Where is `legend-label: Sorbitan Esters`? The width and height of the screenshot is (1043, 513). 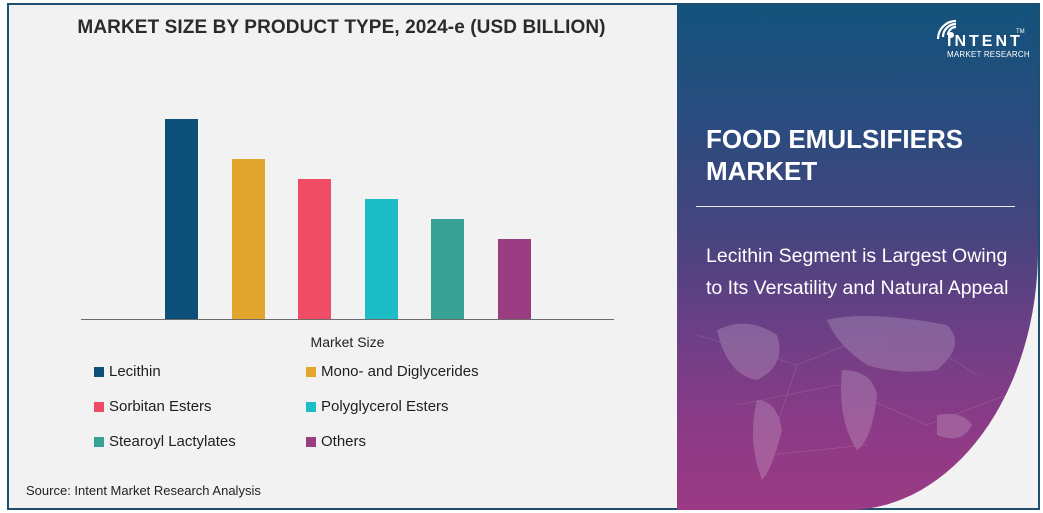
legend-label: Sorbitan Esters is located at coordinates (160, 406).